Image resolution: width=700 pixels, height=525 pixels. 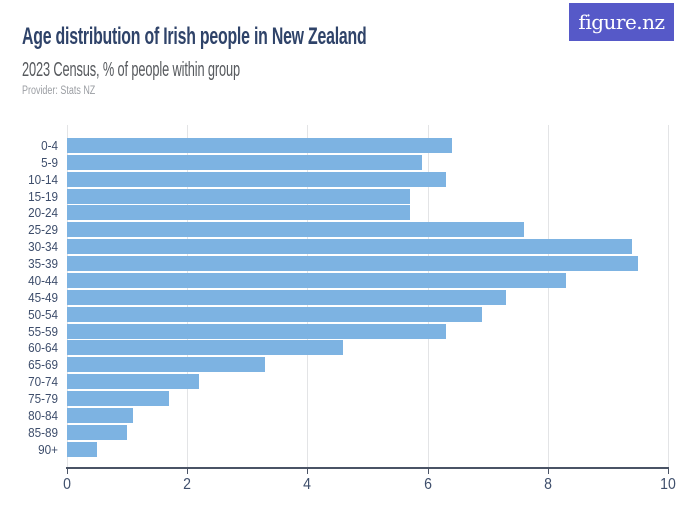 What do you see at coordinates (427, 484) in the screenshot?
I see `x-axis-tick-label-6: 6` at bounding box center [427, 484].